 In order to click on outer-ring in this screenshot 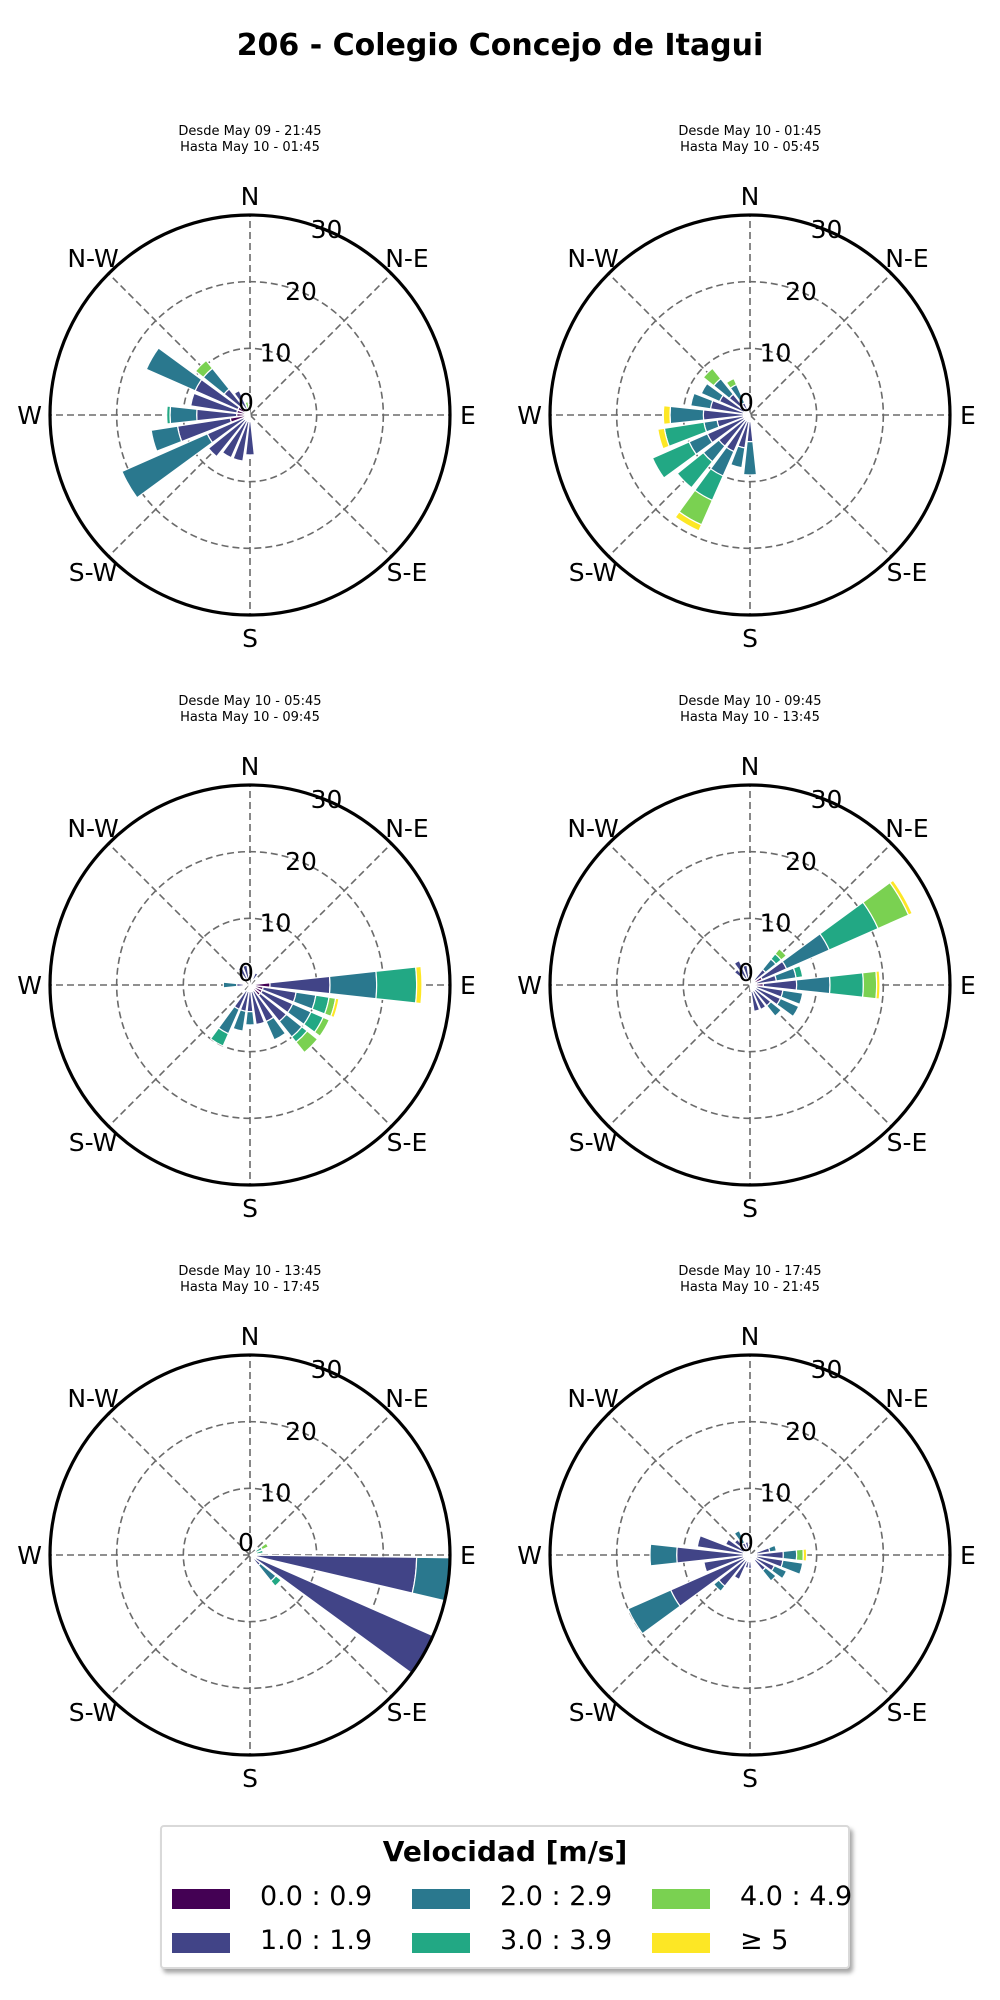, I will do `click(750, 1555)`.